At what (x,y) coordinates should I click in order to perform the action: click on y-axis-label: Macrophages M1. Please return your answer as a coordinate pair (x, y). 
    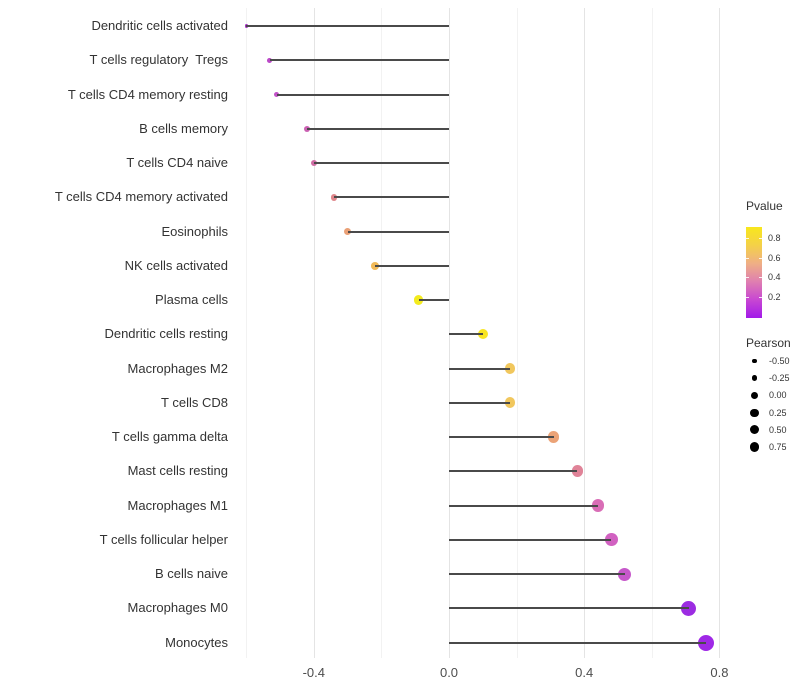
    Looking at the image, I should click on (177, 505).